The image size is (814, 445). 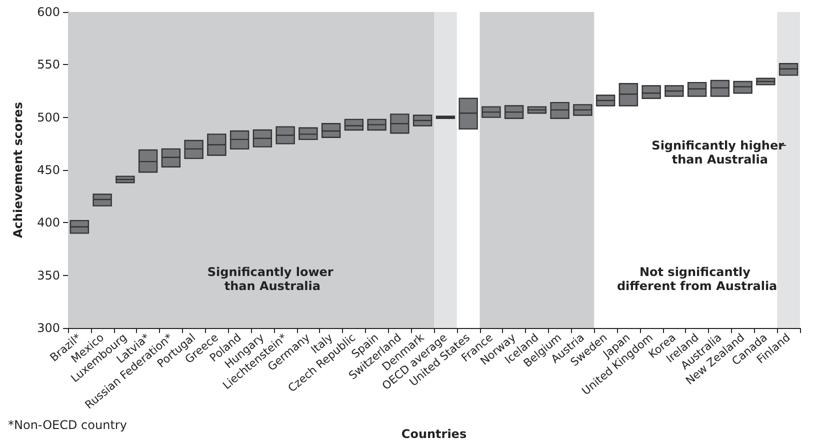 What do you see at coordinates (48, 65) in the screenshot?
I see `y-tick-label: 550` at bounding box center [48, 65].